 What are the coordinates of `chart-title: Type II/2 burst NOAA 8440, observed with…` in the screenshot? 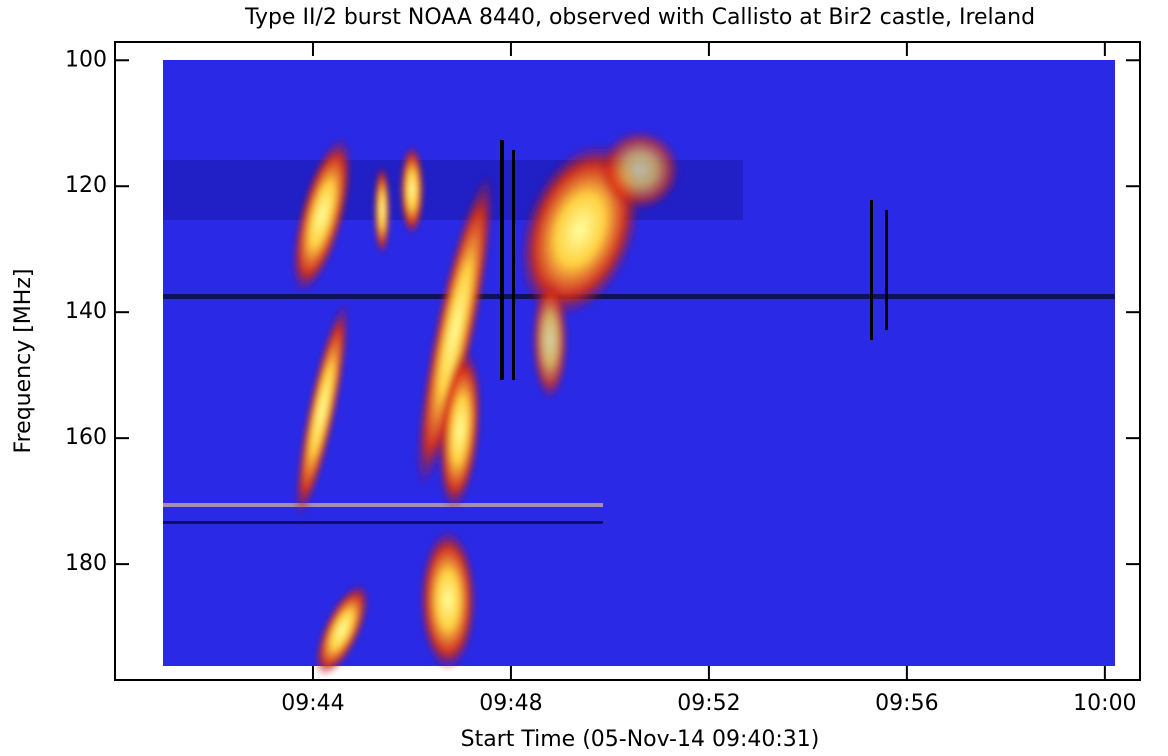 It's located at (639, 17).